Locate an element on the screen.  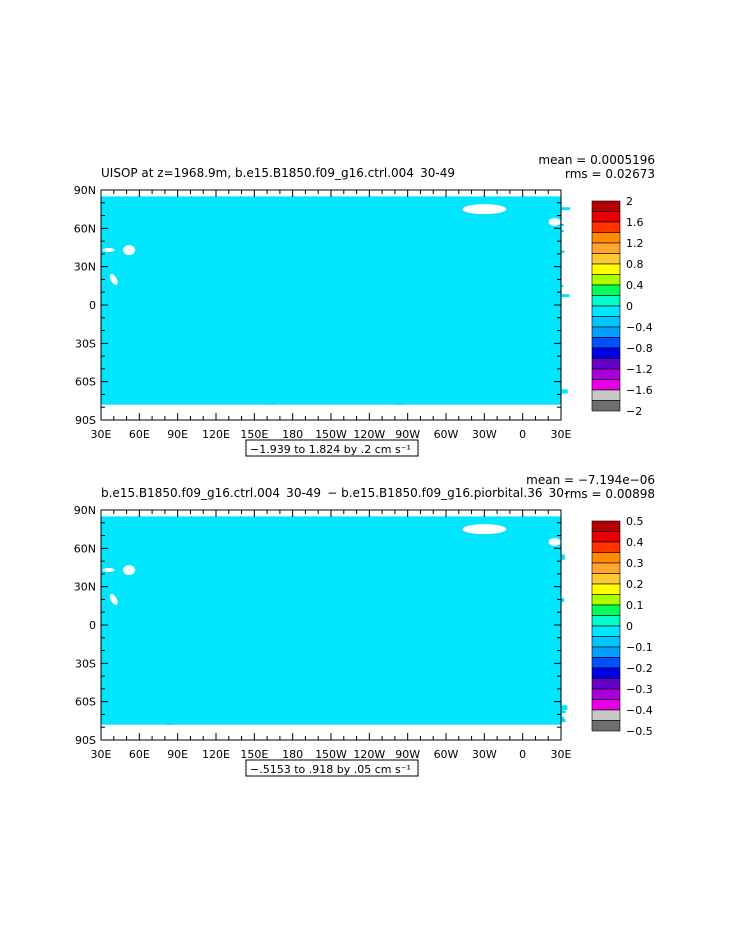
field-texture is located at coordinates (334, 623).